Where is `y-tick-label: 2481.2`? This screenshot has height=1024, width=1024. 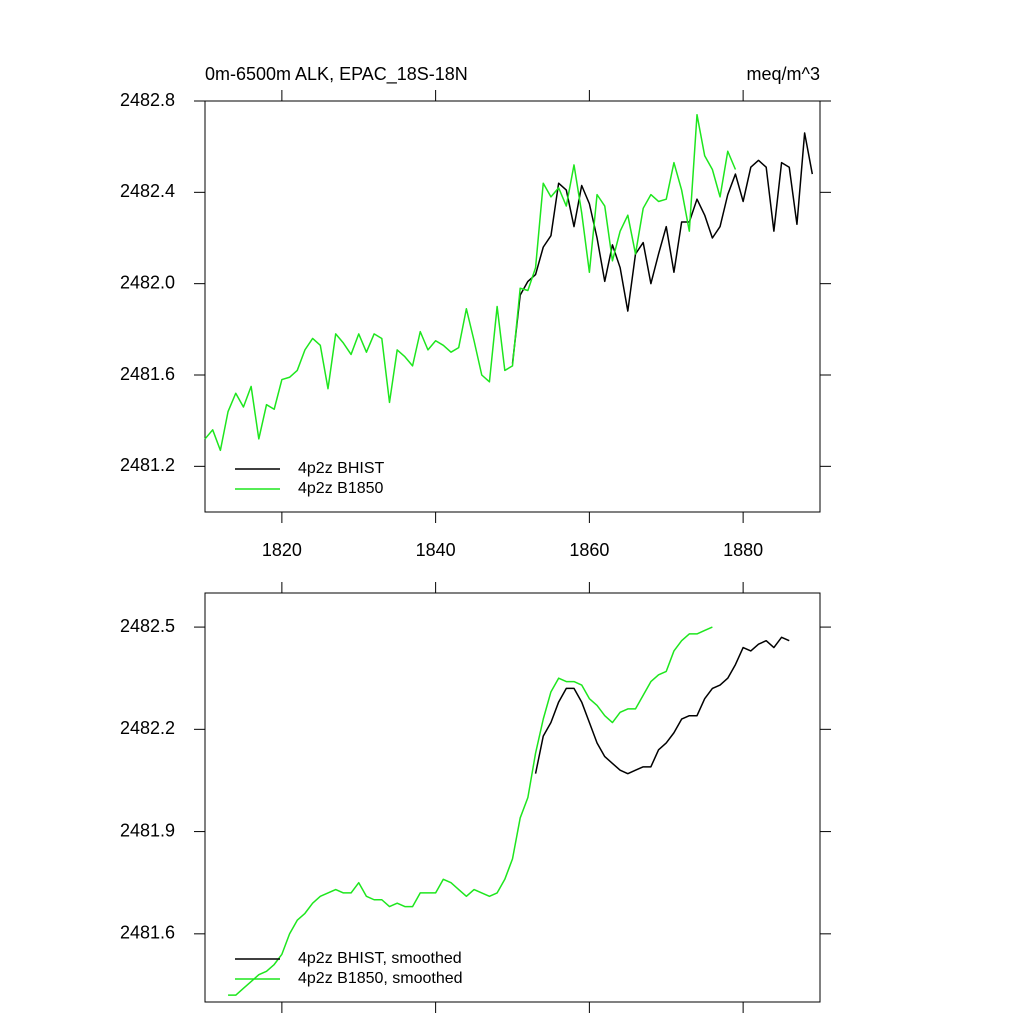
y-tick-label: 2481.2 is located at coordinates (147, 465).